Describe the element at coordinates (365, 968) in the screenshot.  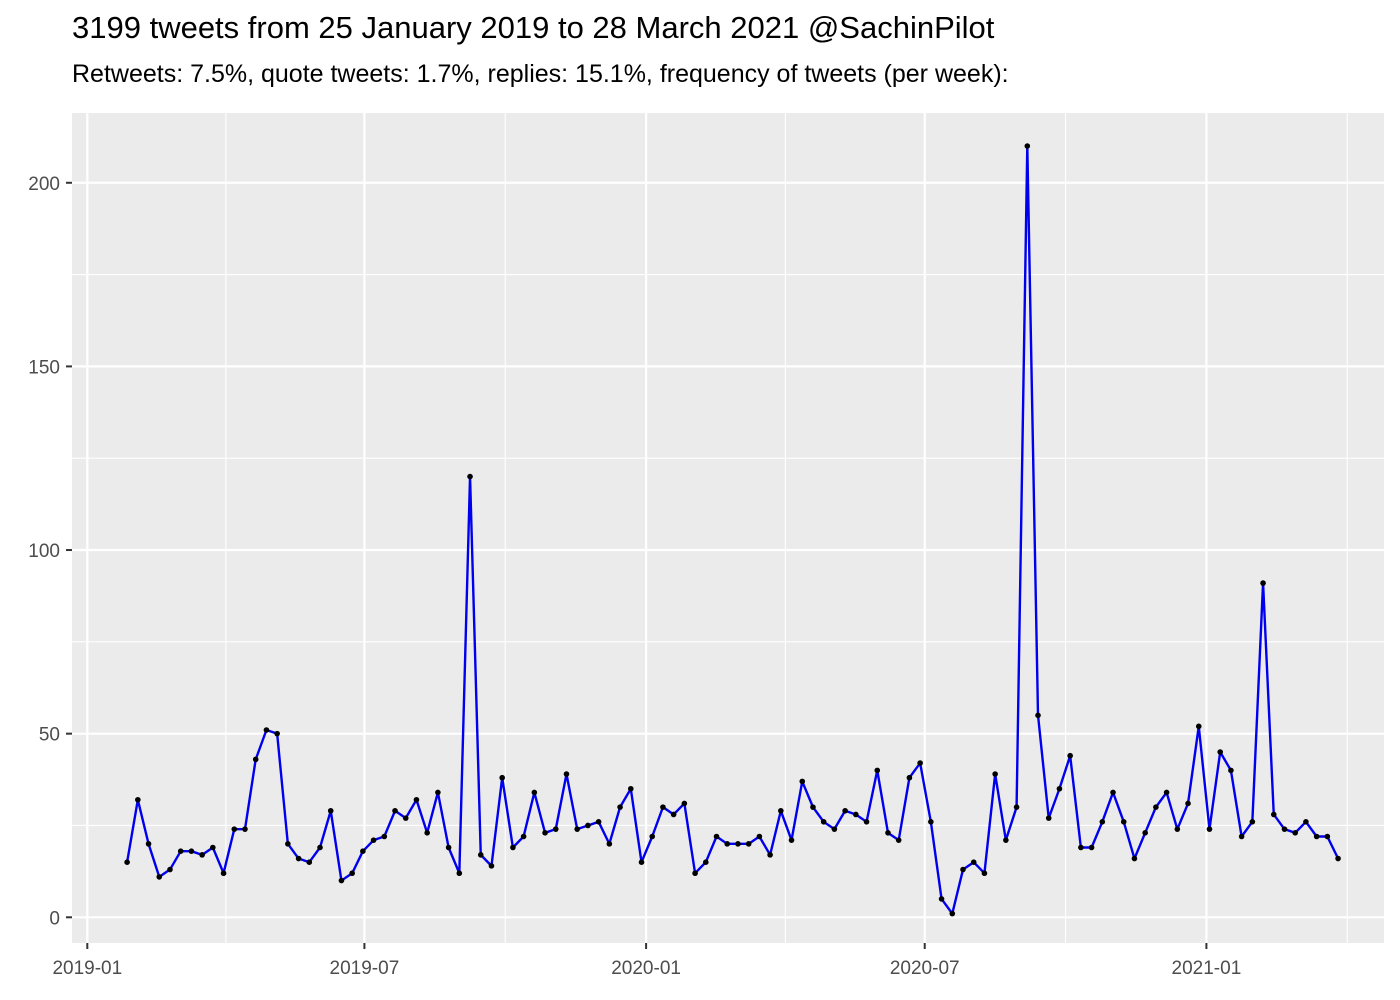
I see `x-tick-label: 2019-07` at that location.